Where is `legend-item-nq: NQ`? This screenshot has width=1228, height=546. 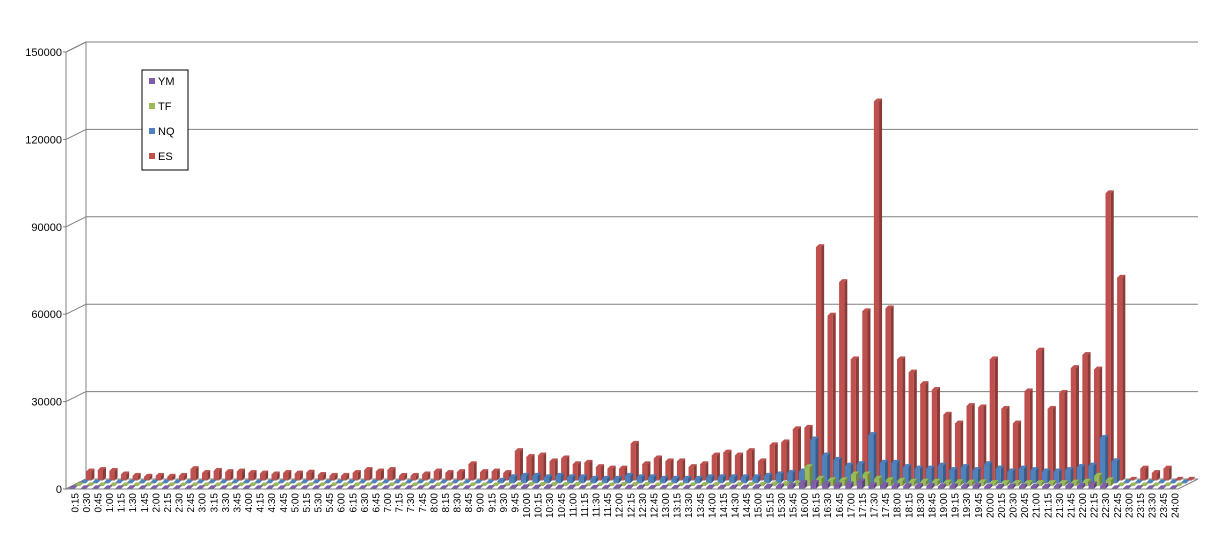 legend-item-nq: NQ is located at coordinates (162, 132).